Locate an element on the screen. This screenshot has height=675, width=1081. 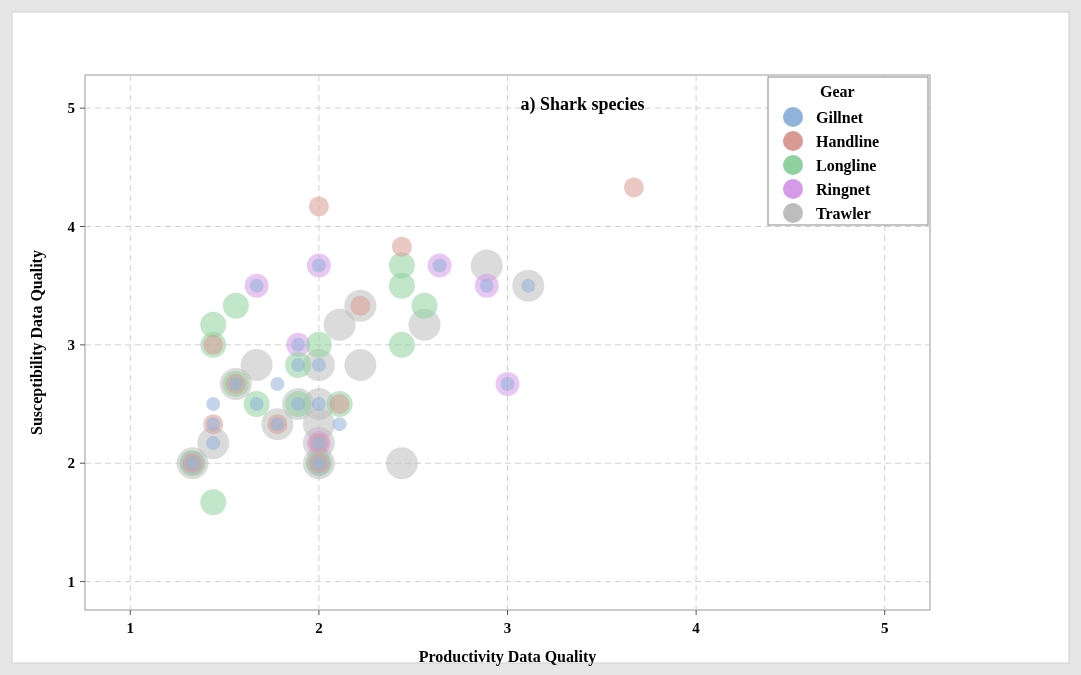
legend-label: Trawler is located at coordinates (843, 213).